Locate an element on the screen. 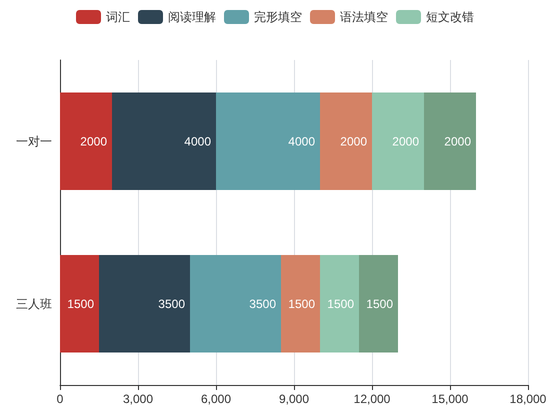 The width and height of the screenshot is (550, 420). y-tick-label: 一对一 is located at coordinates (34, 141).